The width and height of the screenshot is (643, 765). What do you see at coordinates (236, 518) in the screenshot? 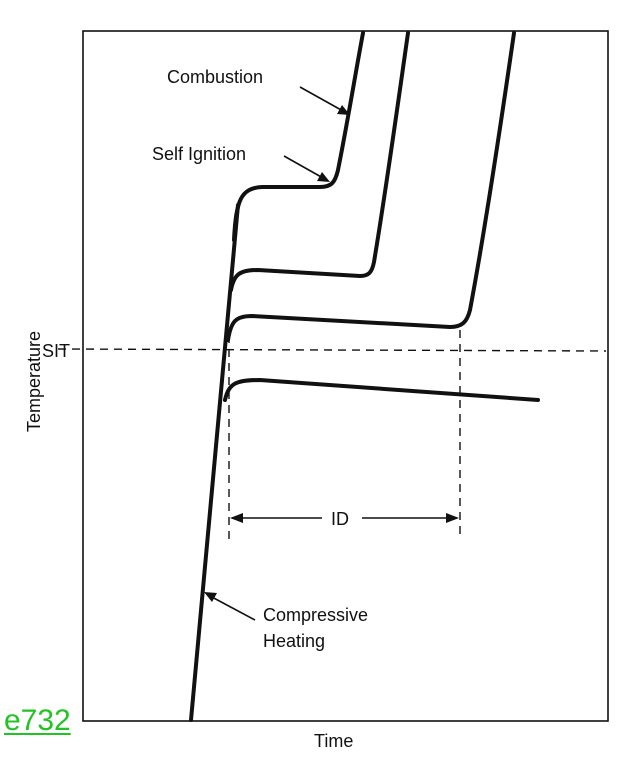
I see `id-arrow-left-head` at bounding box center [236, 518].